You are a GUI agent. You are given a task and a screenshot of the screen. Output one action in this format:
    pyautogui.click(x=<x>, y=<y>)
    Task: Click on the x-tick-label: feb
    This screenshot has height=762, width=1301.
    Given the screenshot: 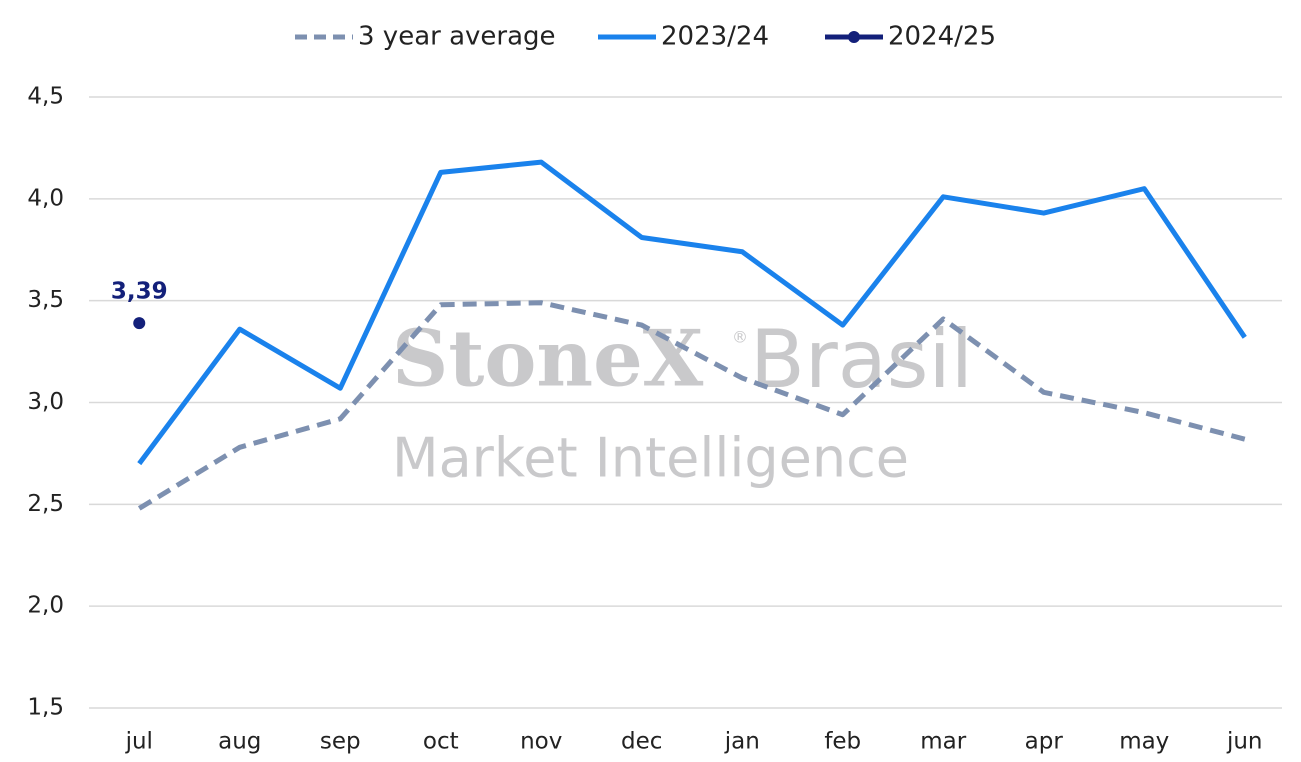 What is the action you would take?
    pyautogui.click(x=842, y=742)
    